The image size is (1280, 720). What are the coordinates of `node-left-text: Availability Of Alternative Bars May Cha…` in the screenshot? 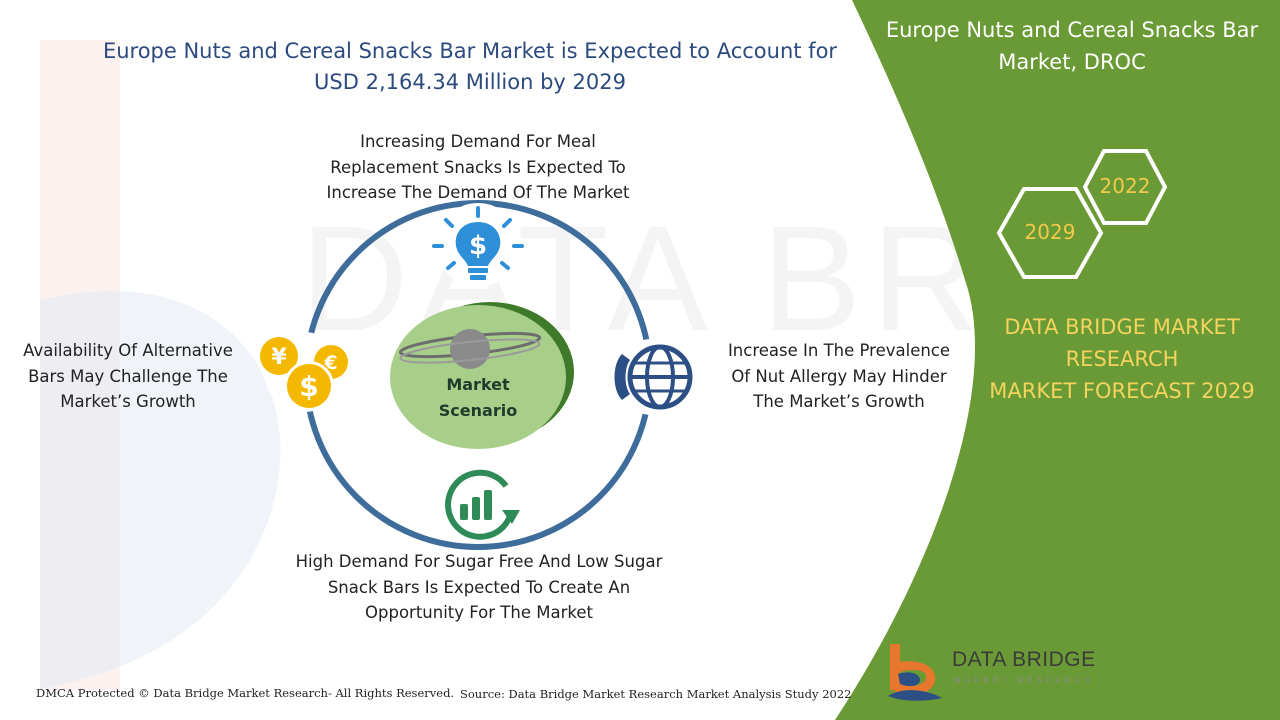 It's located at (128, 376).